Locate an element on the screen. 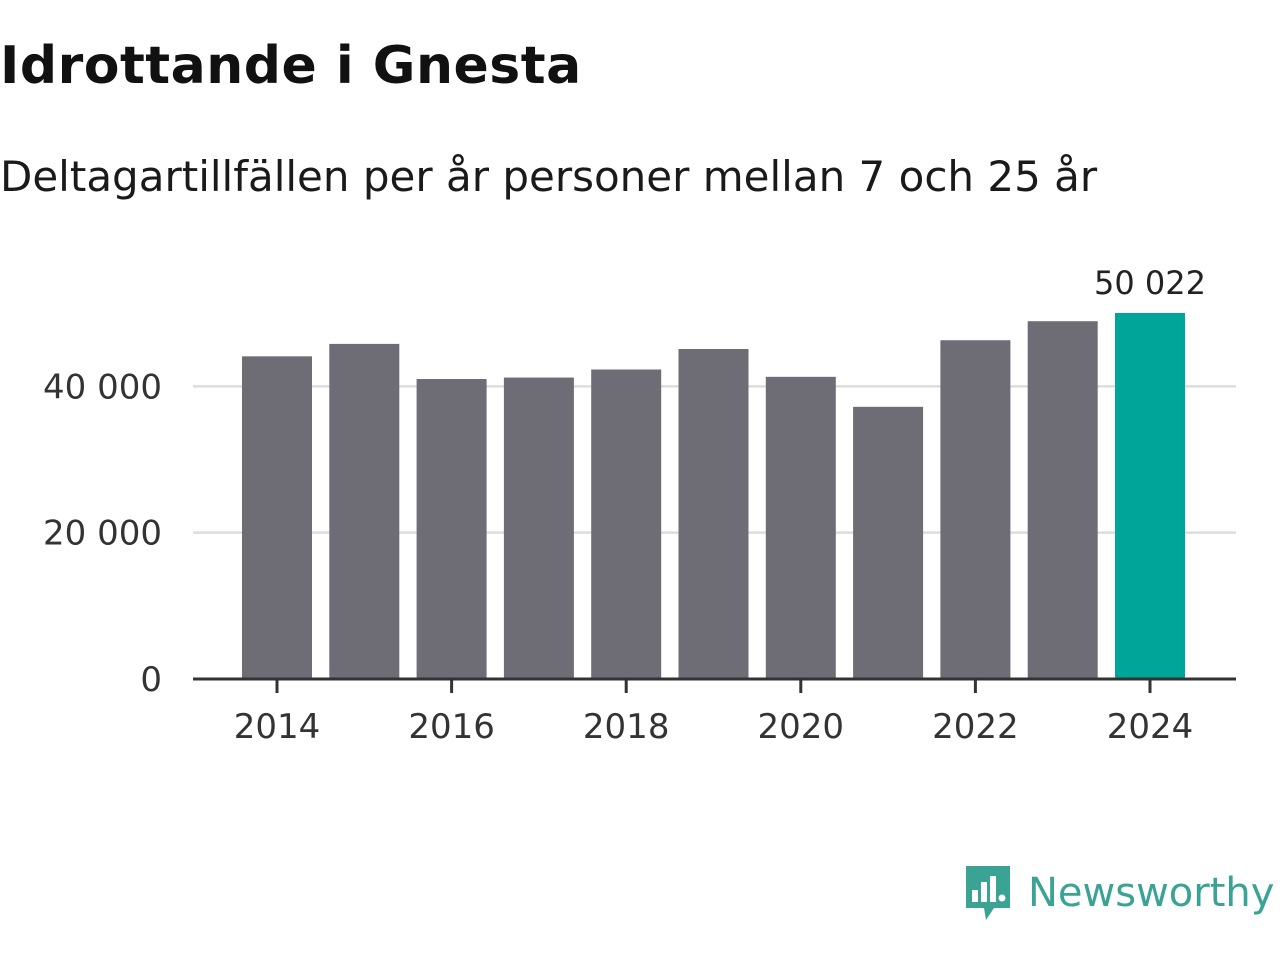 This screenshot has width=1280, height=960. chart-title: Idrottande i Gnesta is located at coordinates (291, 66).